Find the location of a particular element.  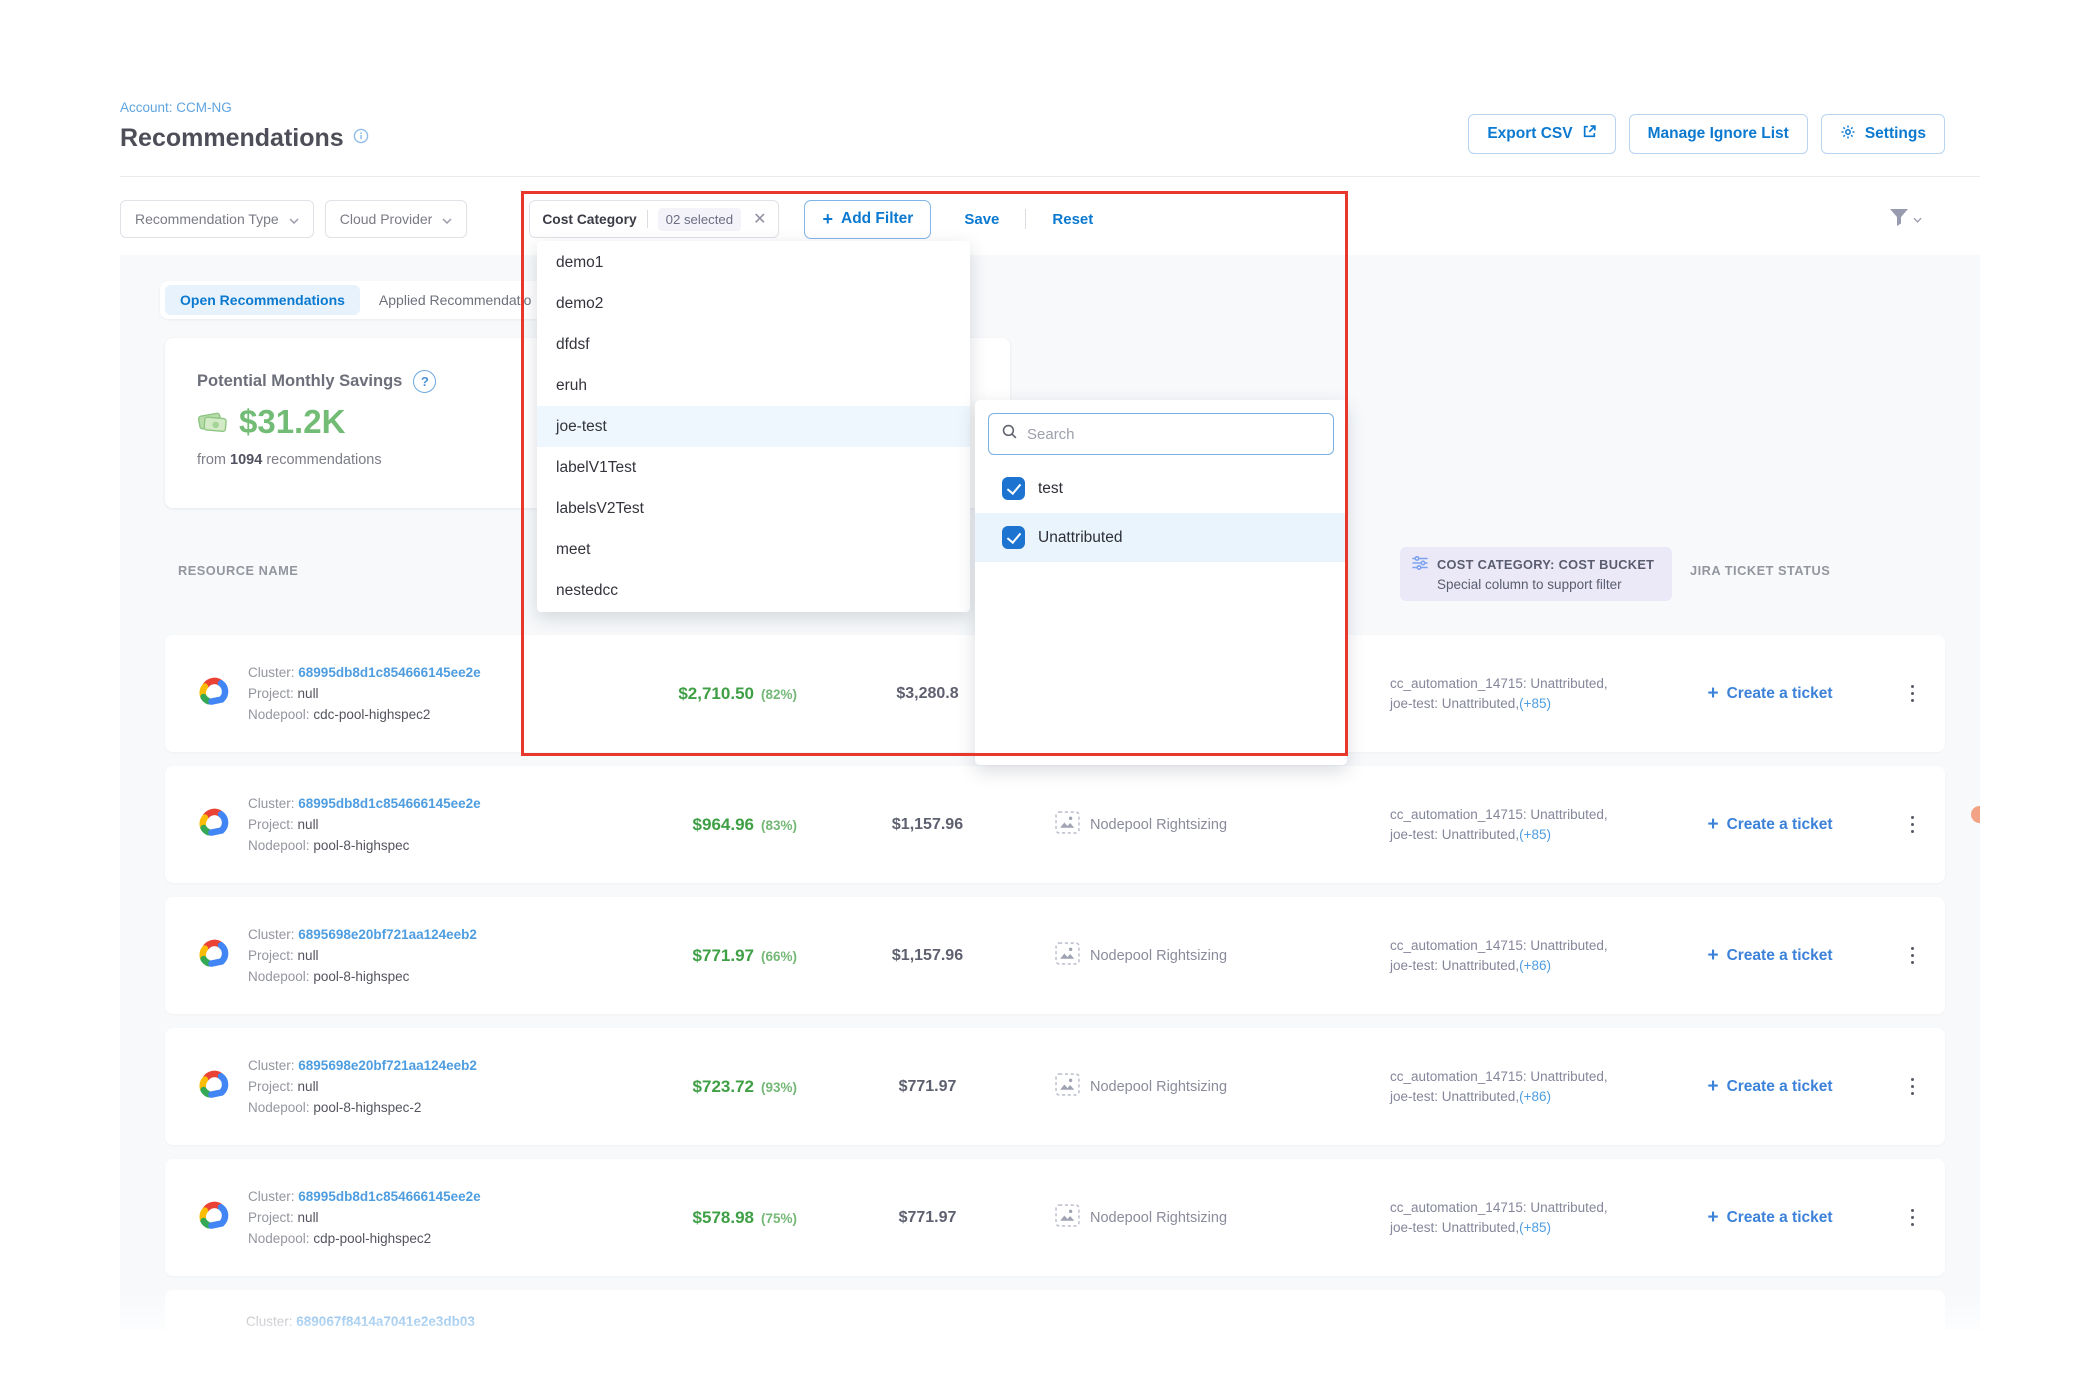

cost-category-option: dfdsf is located at coordinates (573, 344).